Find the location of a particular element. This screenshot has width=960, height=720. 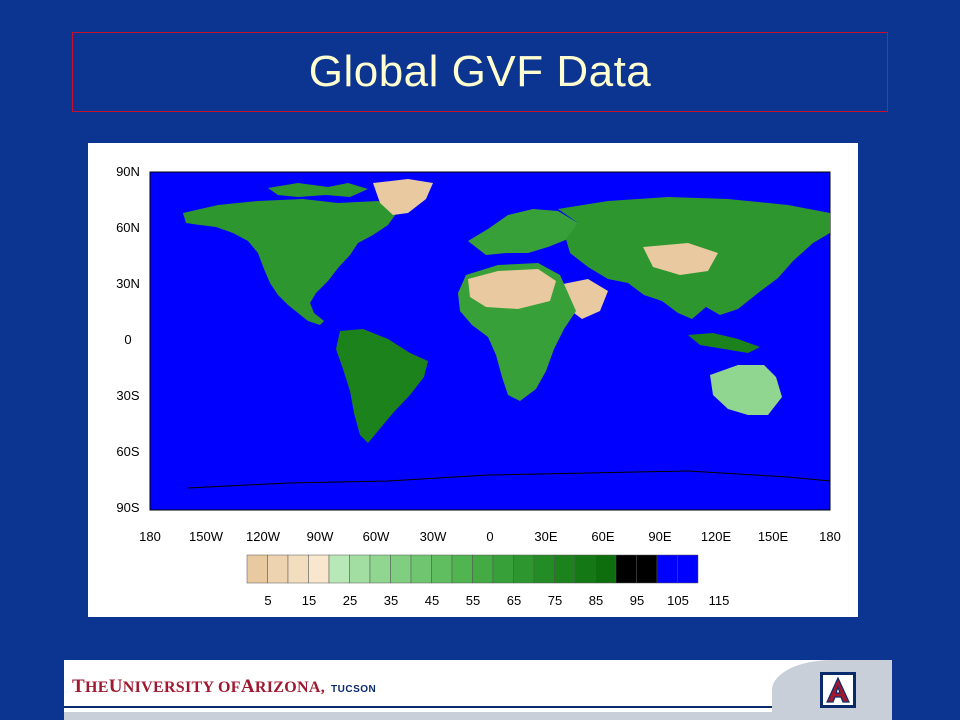

colorbar-label: 5 is located at coordinates (267, 600).